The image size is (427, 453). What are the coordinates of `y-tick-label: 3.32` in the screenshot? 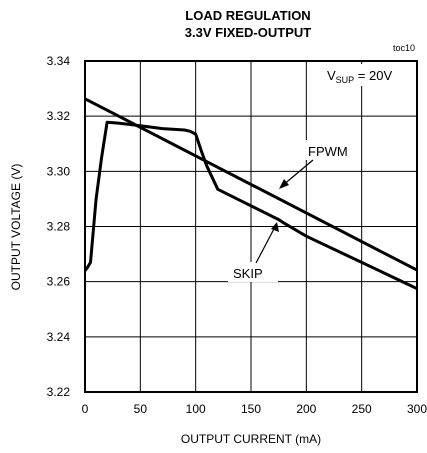 It's located at (59, 116).